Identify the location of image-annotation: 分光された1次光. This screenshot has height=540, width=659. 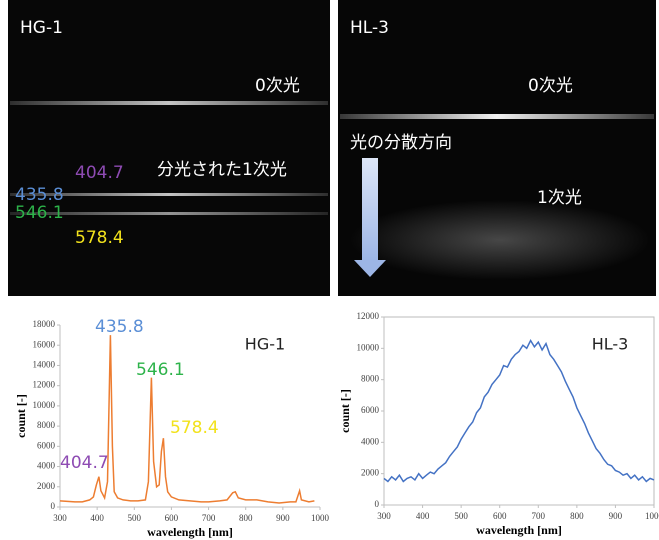
(222, 170).